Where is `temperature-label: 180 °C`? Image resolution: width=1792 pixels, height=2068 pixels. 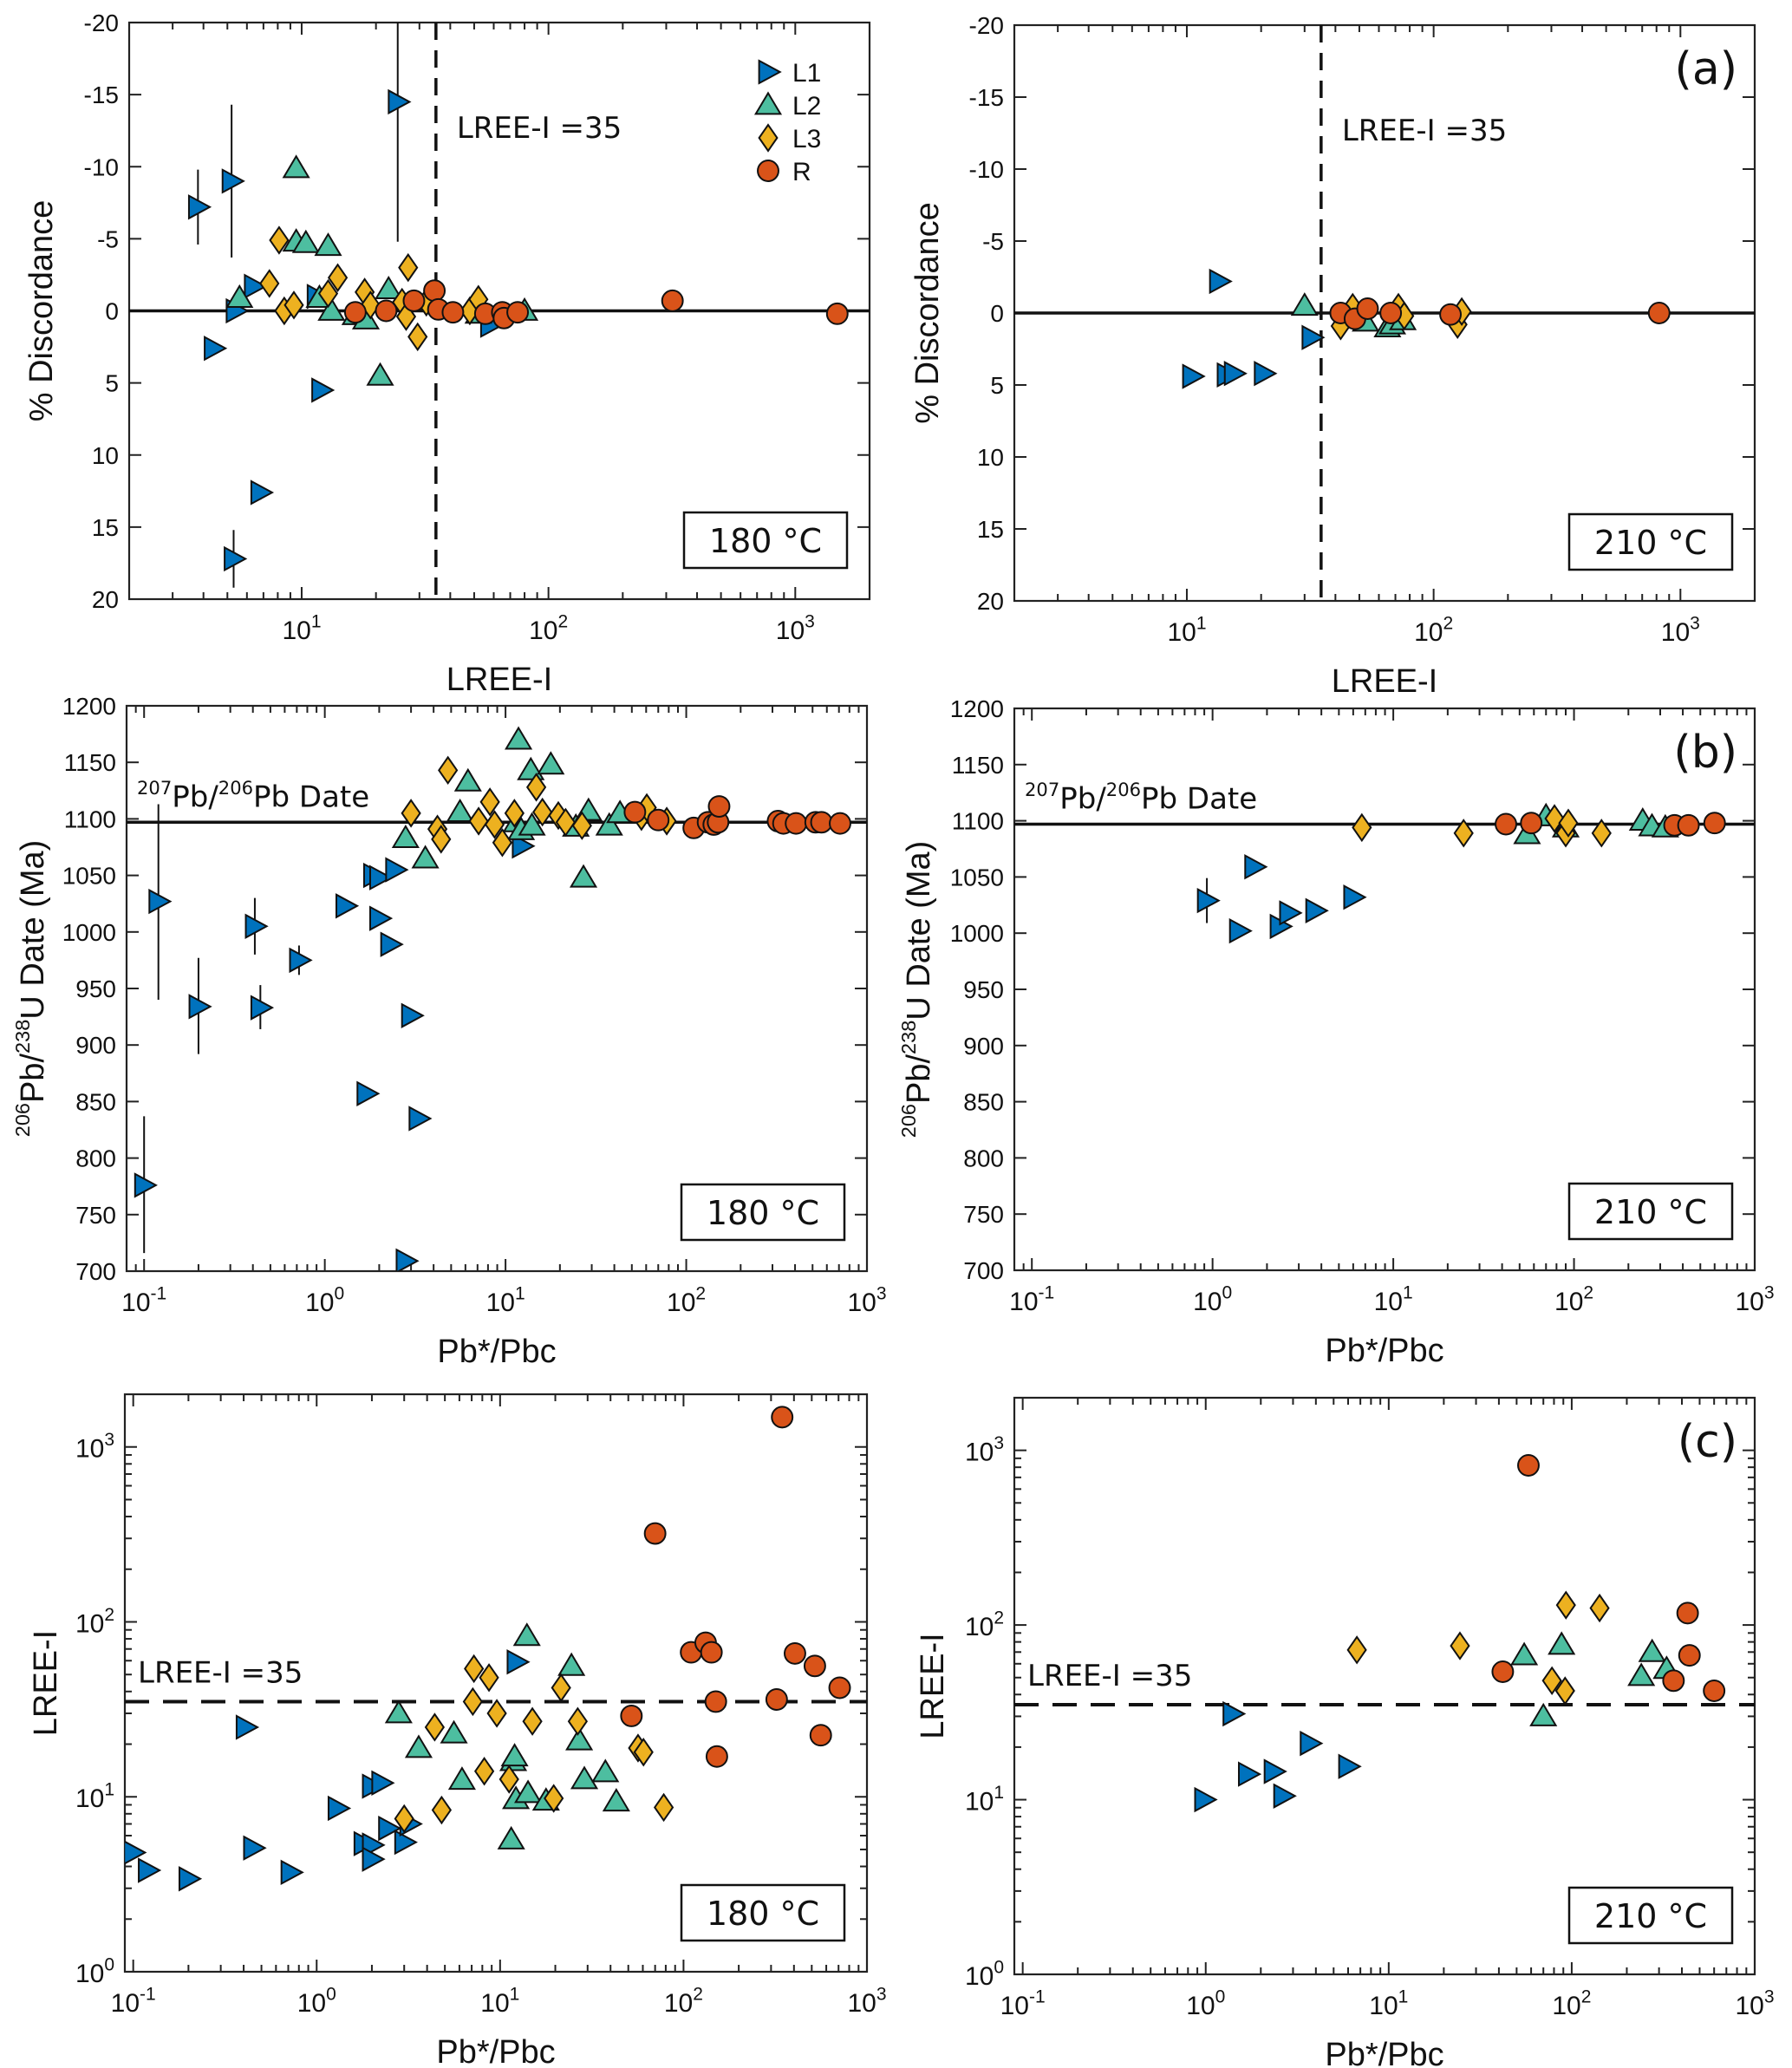 temperature-label: 180 °C is located at coordinates (763, 1914).